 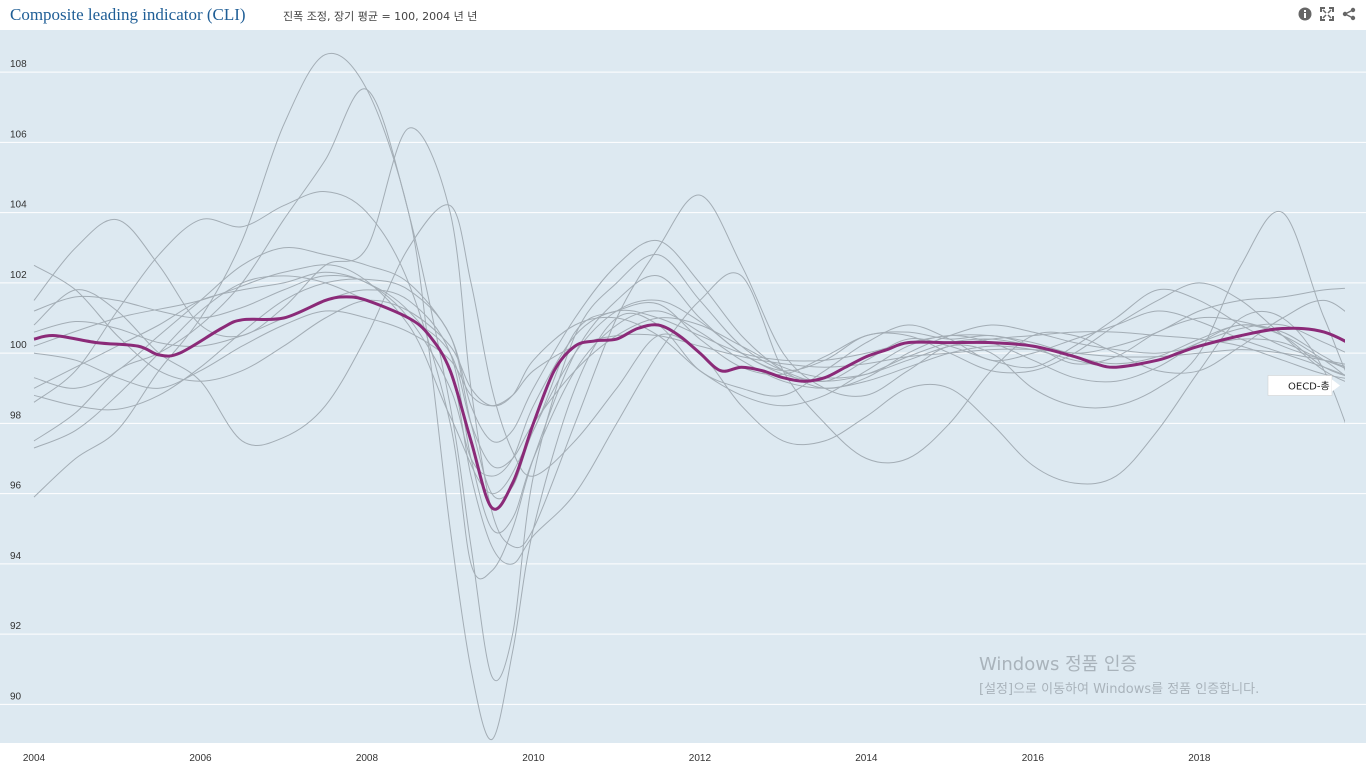 I want to click on fullscreen-icon, so click(x=1327, y=14).